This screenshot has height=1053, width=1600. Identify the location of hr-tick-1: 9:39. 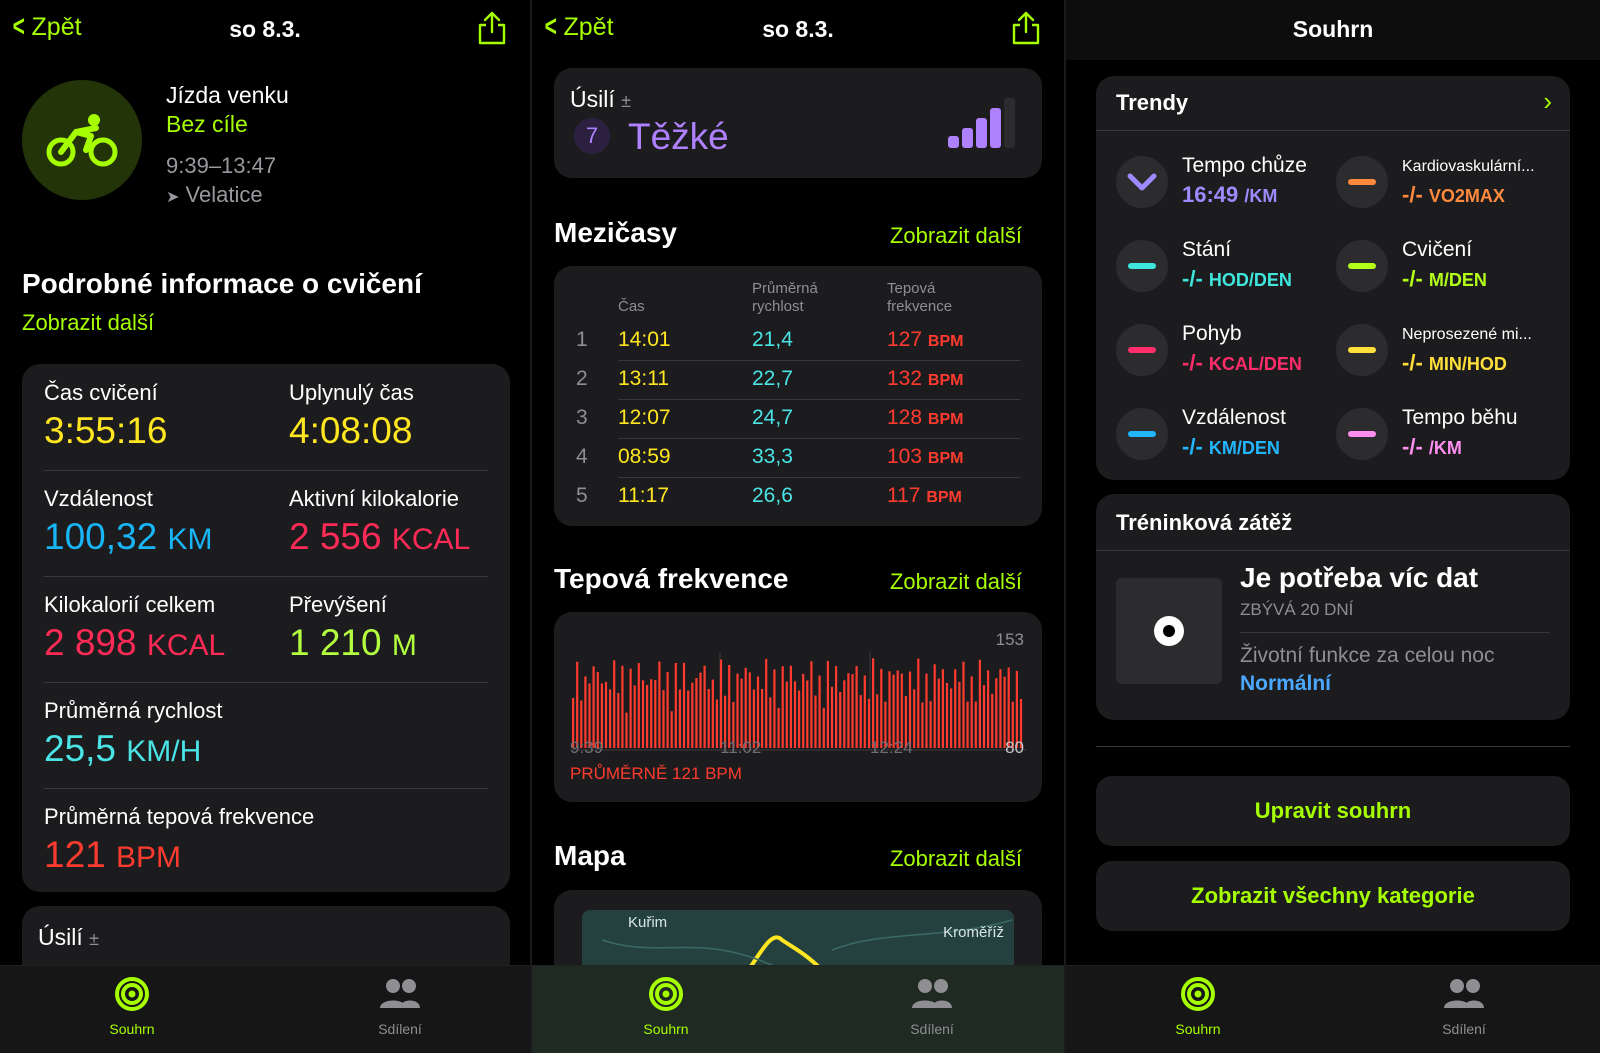
(587, 747).